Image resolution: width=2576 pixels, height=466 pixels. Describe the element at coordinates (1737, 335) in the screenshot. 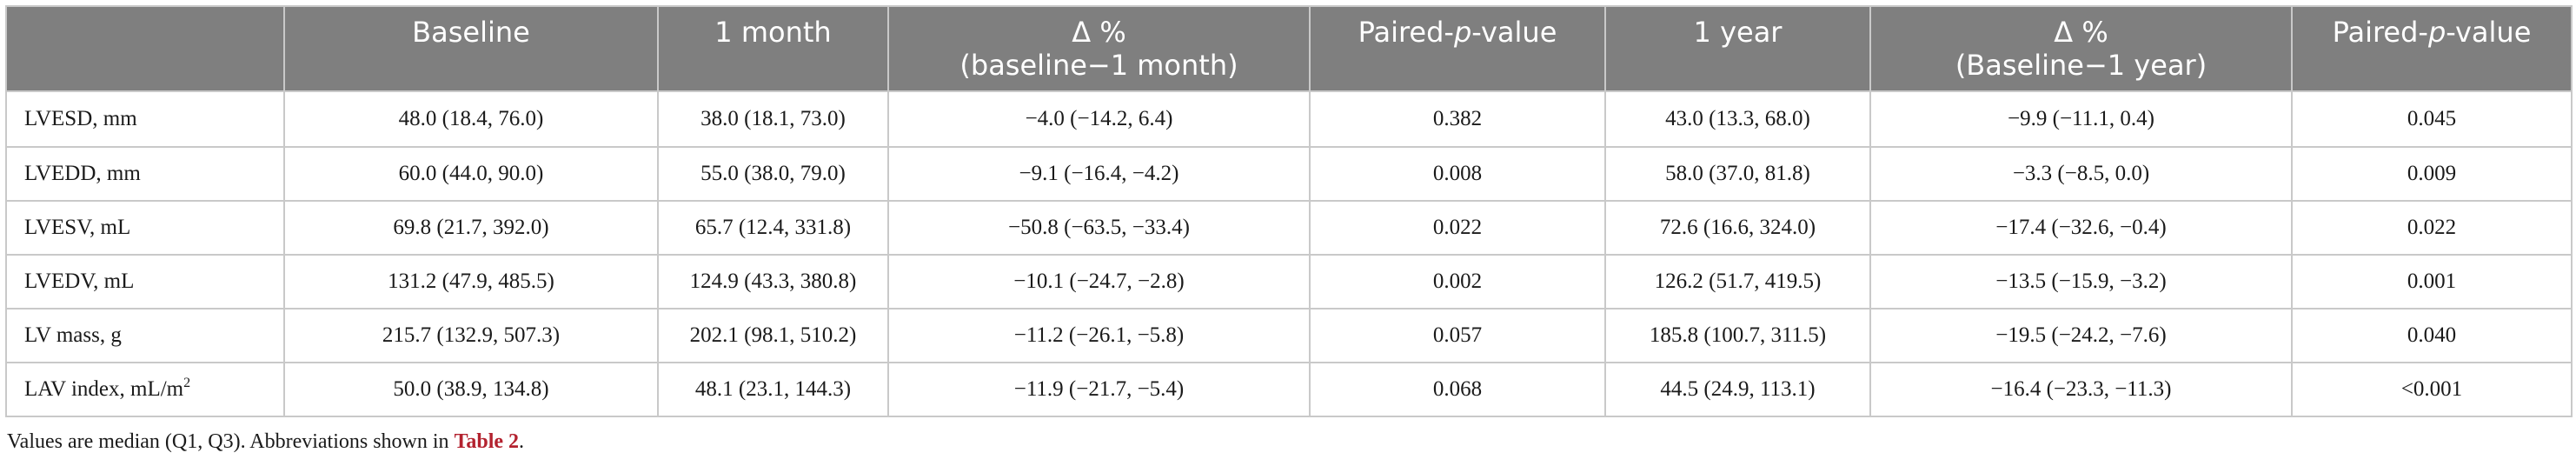

I see `table-cell: 185.8 (100.7, 311.5)` at that location.